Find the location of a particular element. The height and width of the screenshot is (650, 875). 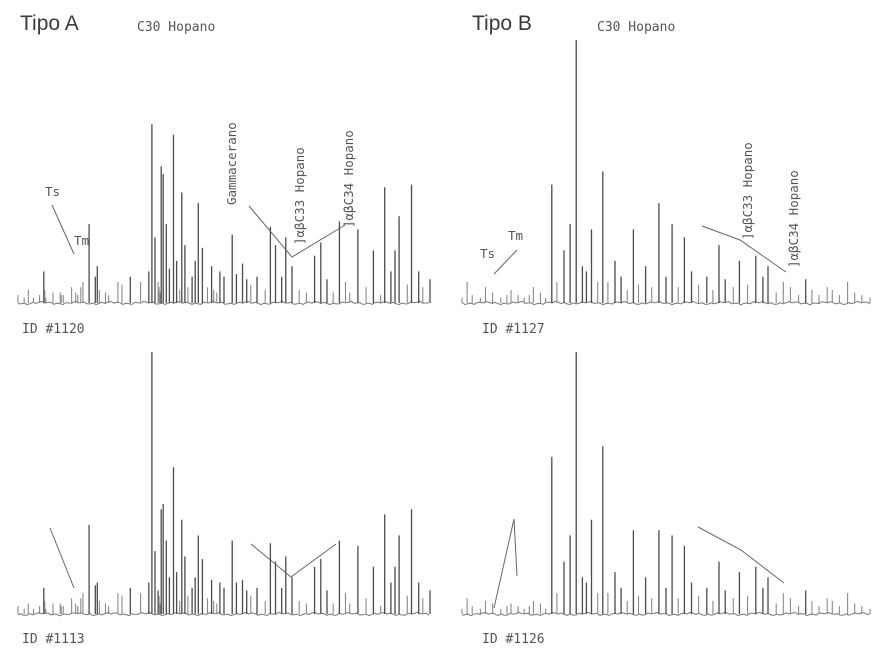

hopane-series-trend-line-a is located at coordinates (297, 231).